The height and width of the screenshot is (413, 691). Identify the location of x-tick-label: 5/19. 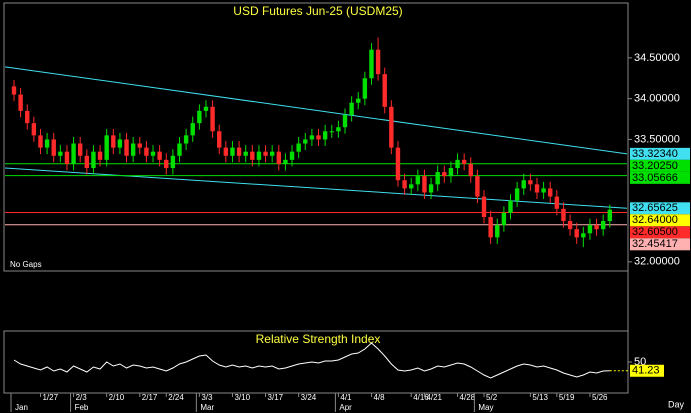
(567, 397).